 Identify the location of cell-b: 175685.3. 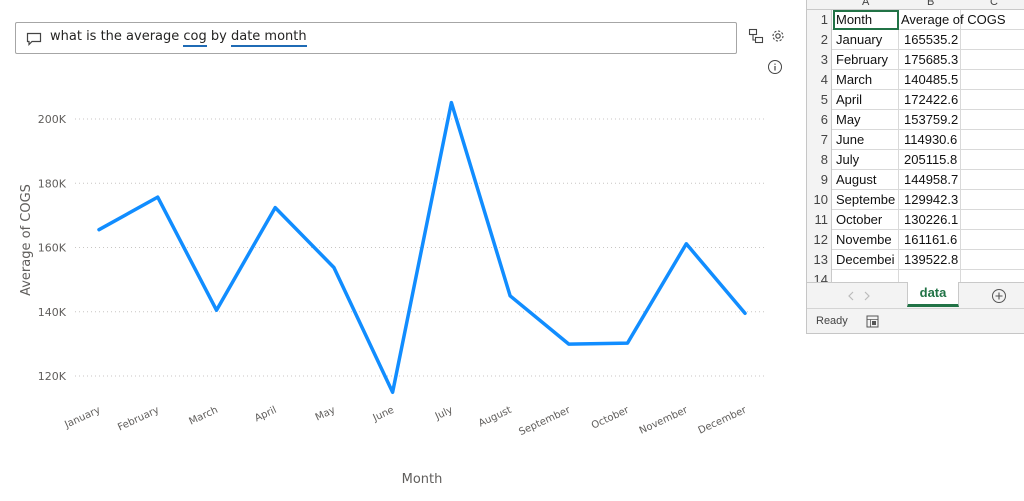
(930, 60).